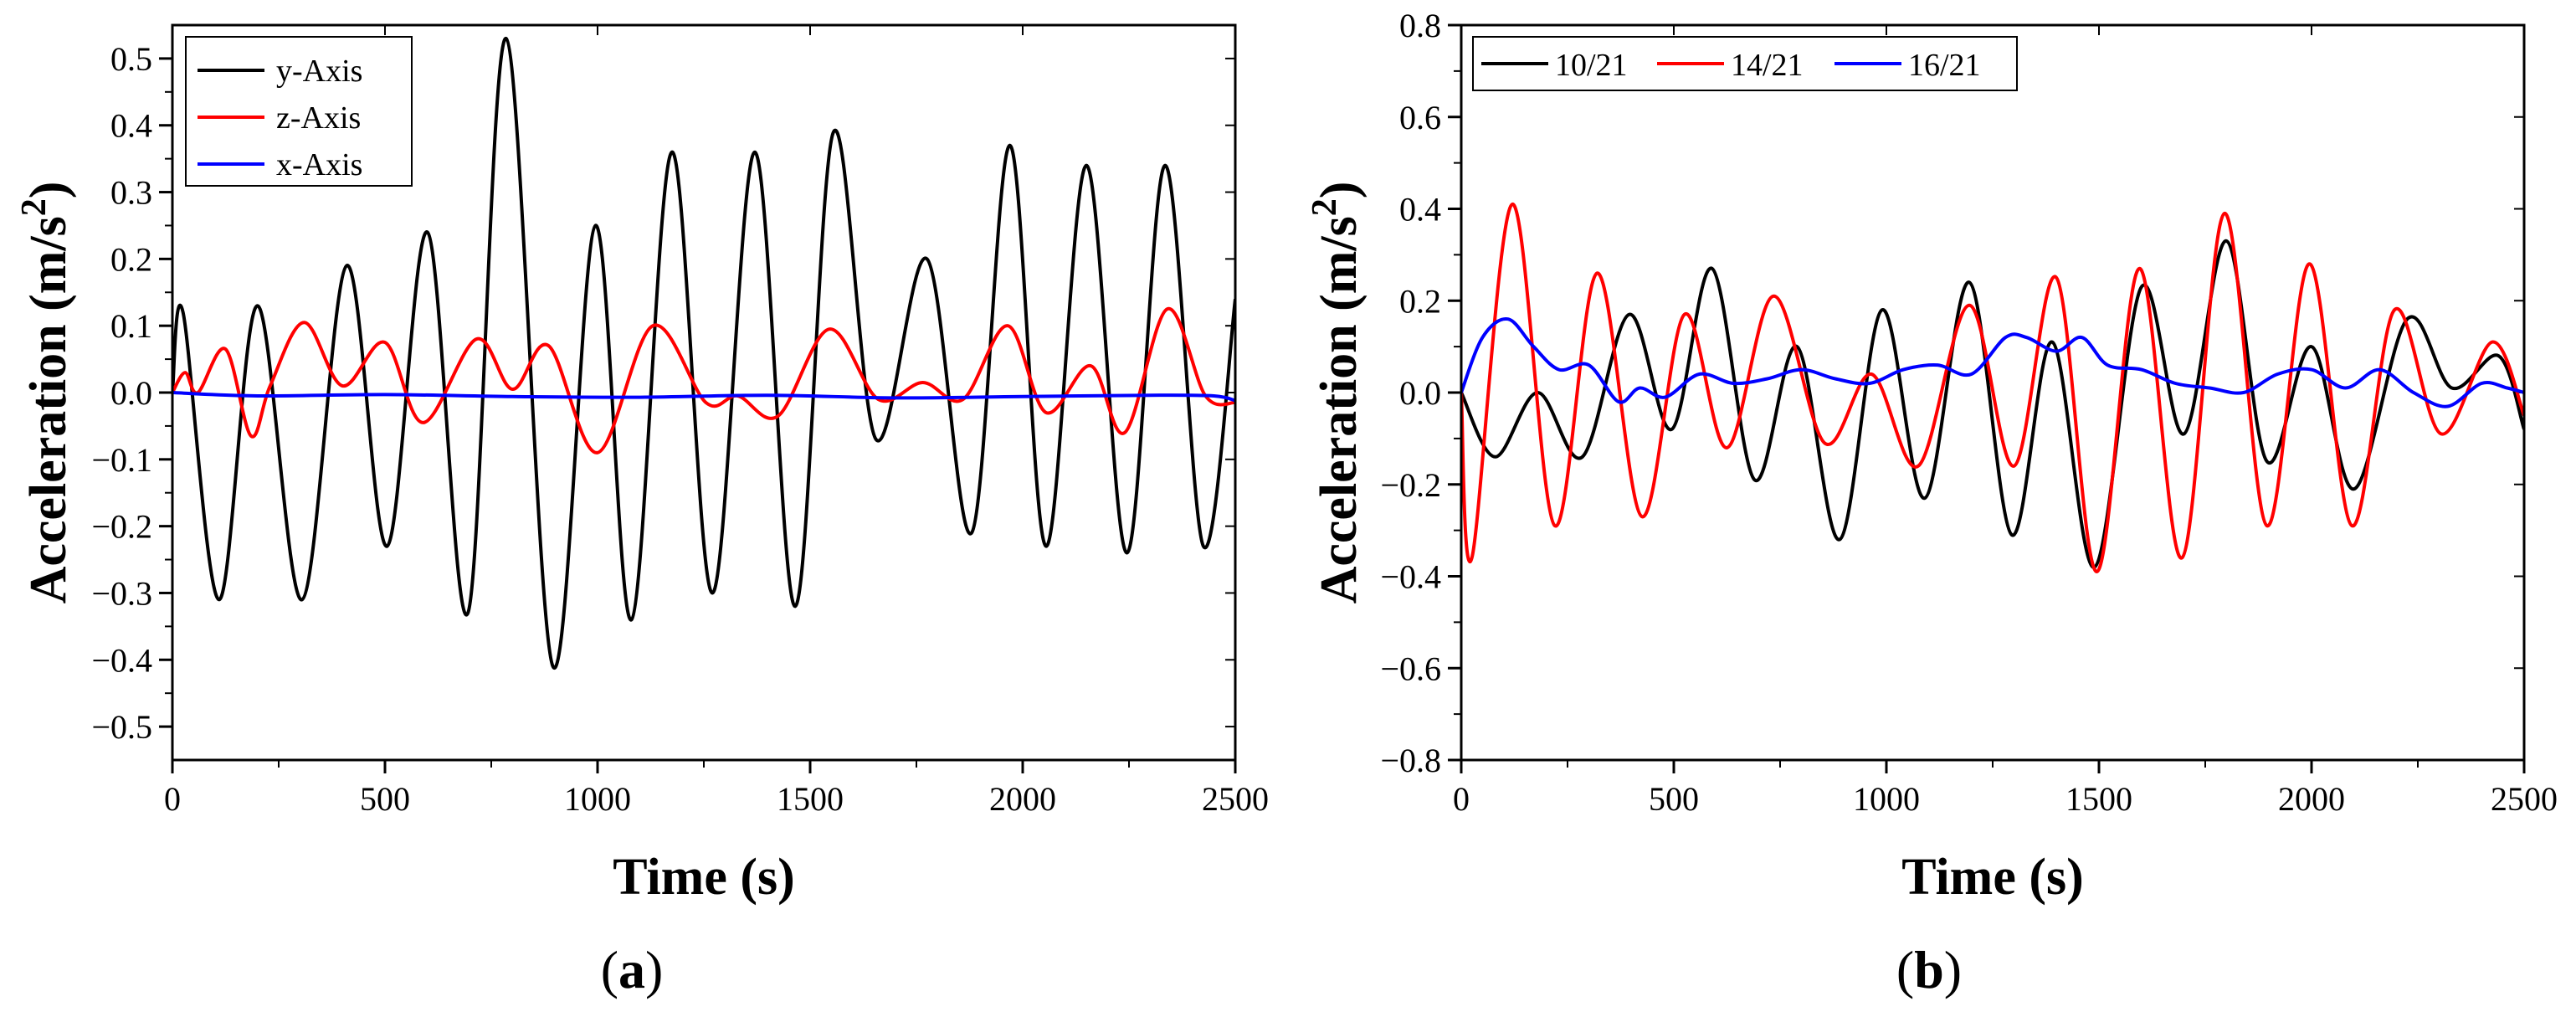 The height and width of the screenshot is (1022, 2576). What do you see at coordinates (319, 164) in the screenshot?
I see `legend-label-x-axis: x-Axis` at bounding box center [319, 164].